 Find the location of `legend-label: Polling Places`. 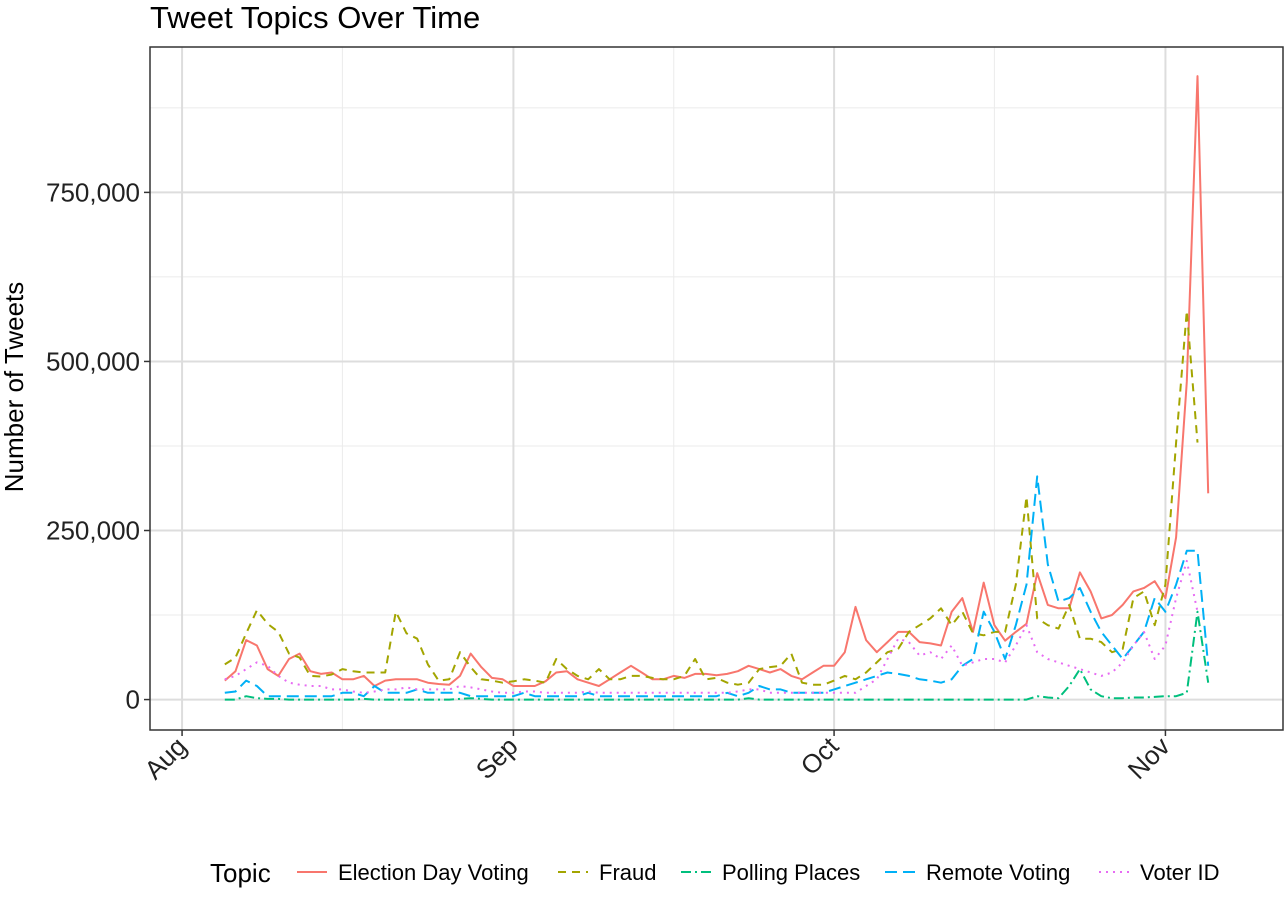

legend-label: Polling Places is located at coordinates (791, 872).